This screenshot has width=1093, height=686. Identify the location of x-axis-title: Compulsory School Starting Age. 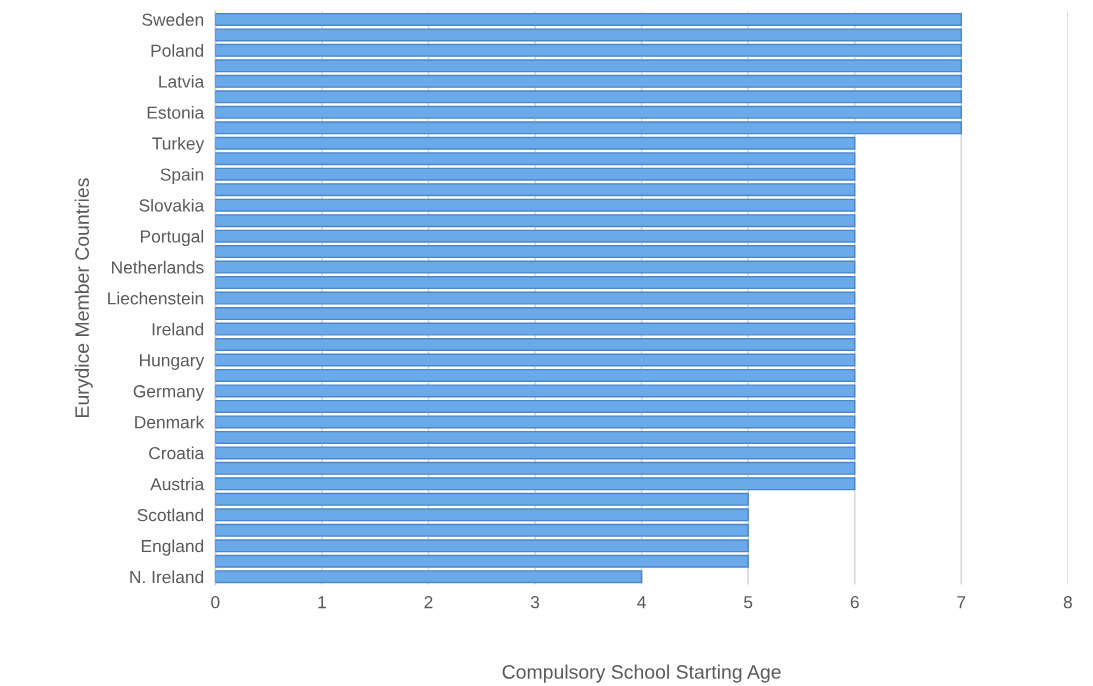
(641, 673).